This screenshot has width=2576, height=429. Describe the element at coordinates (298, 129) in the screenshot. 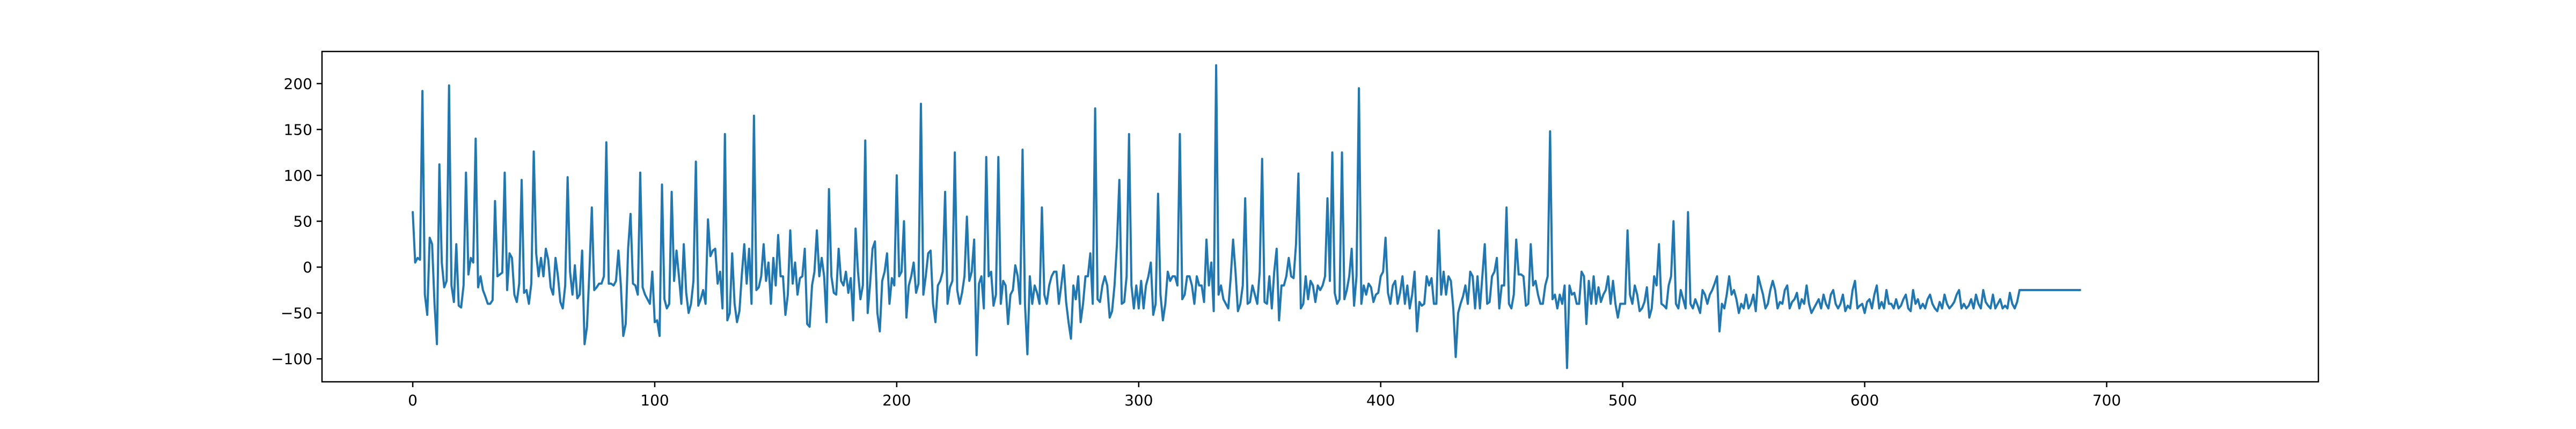

I see `y-tick-label: 150` at that location.